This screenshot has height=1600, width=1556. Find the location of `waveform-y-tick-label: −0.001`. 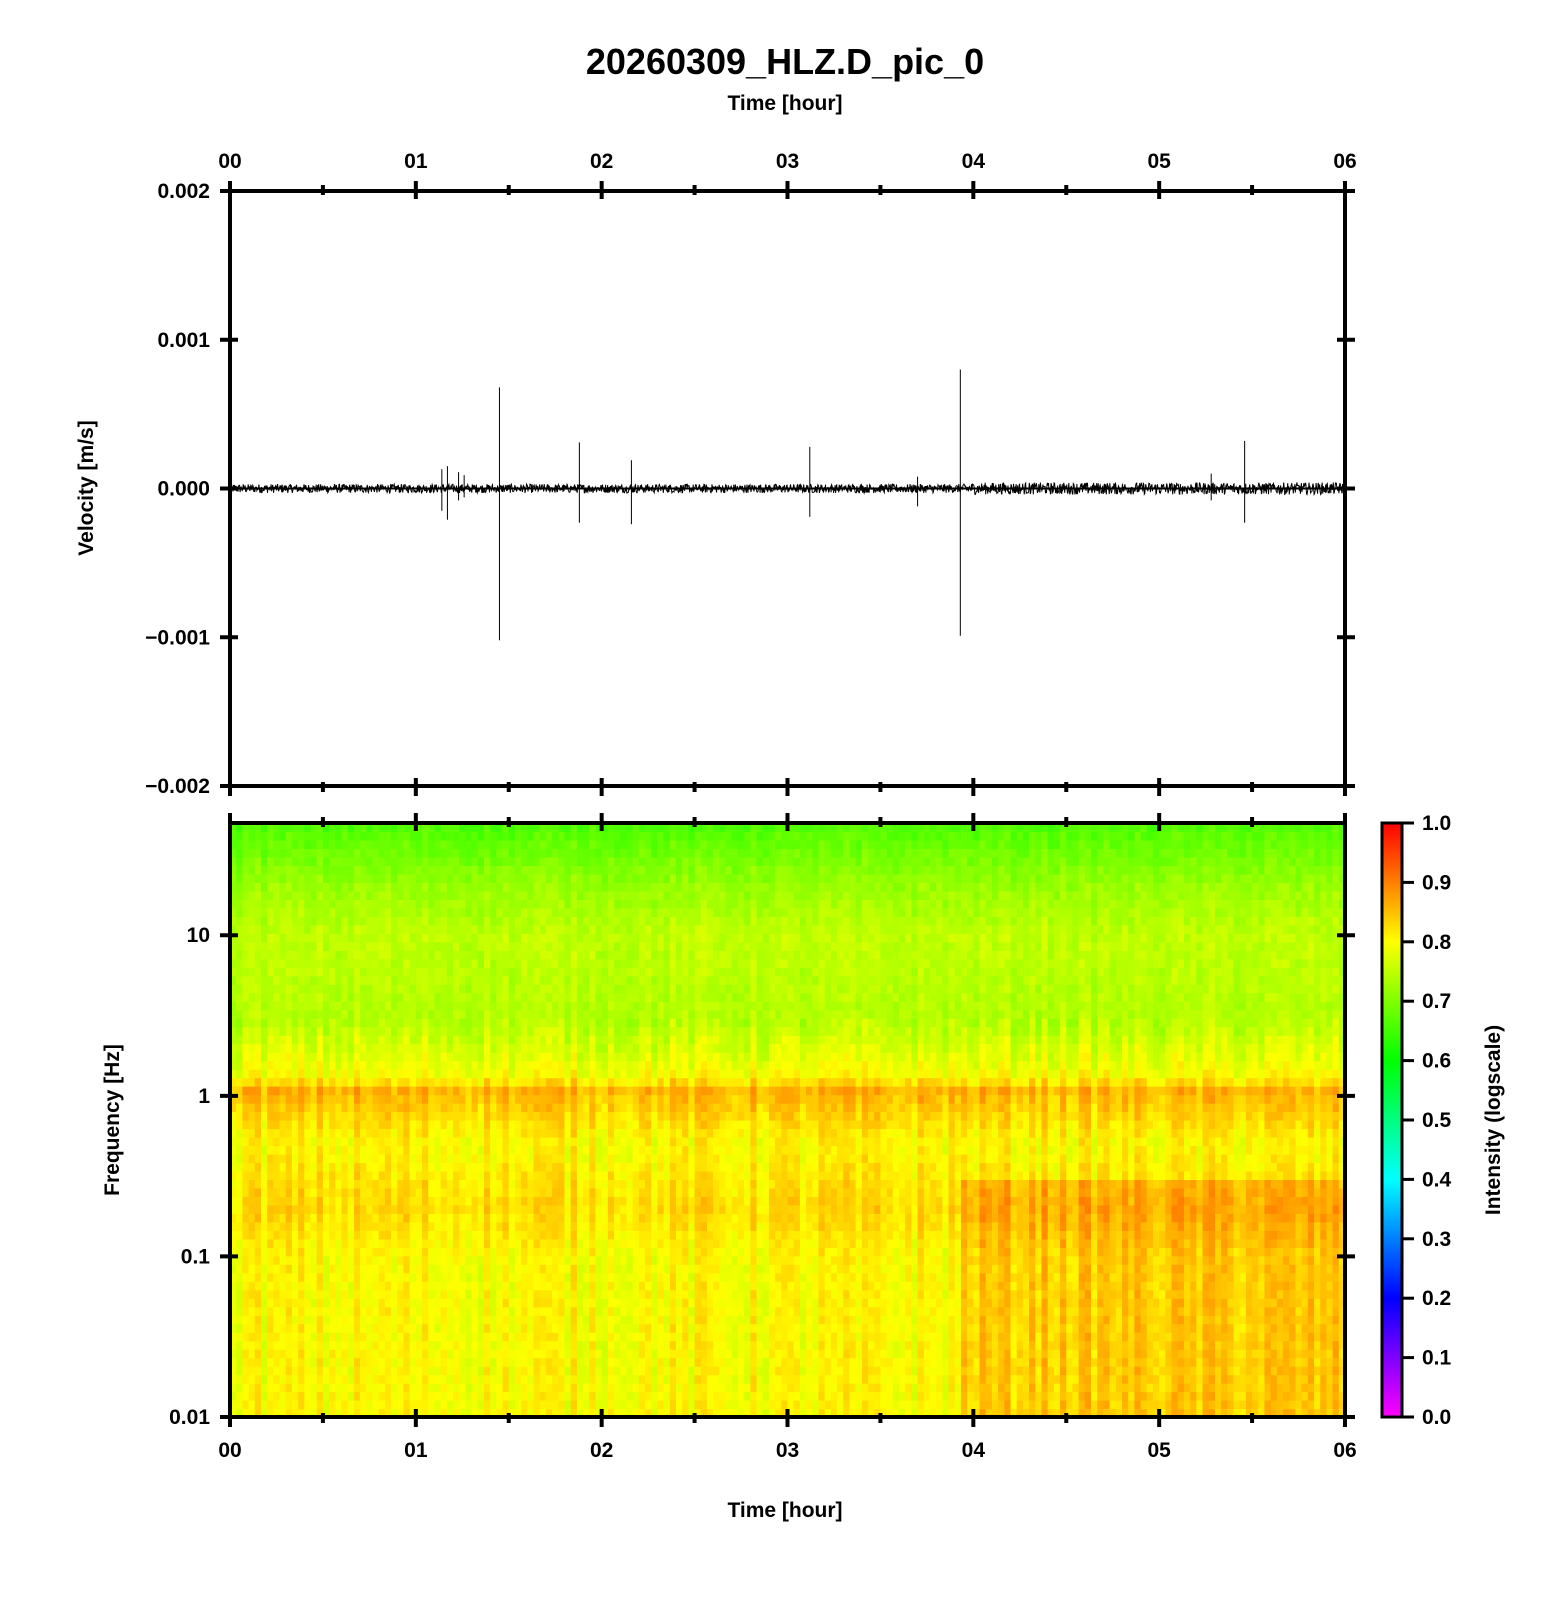

waveform-y-tick-label: −0.001 is located at coordinates (177, 637).